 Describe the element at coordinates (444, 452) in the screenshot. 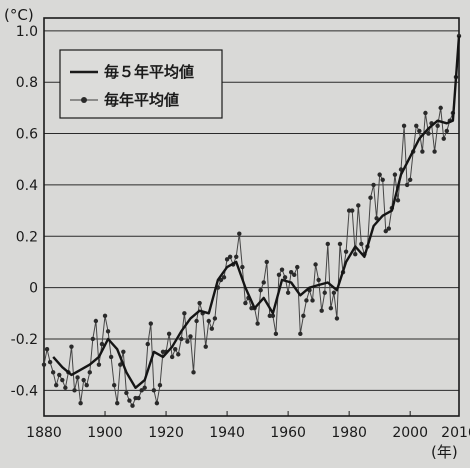

I see `x-unit-label: (年)` at that location.